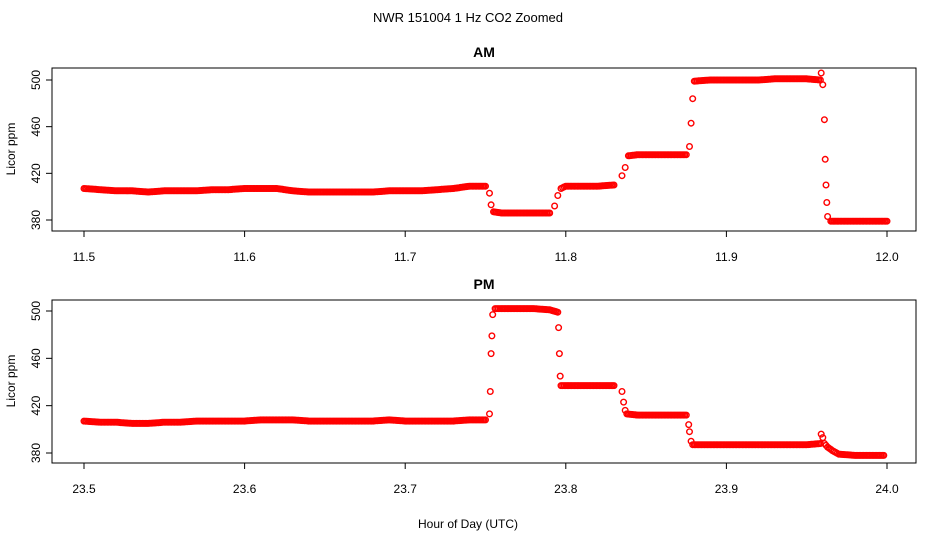 The image size is (936, 540). What do you see at coordinates (84, 257) in the screenshot?
I see `am-x-tick-label: 11.5` at bounding box center [84, 257].